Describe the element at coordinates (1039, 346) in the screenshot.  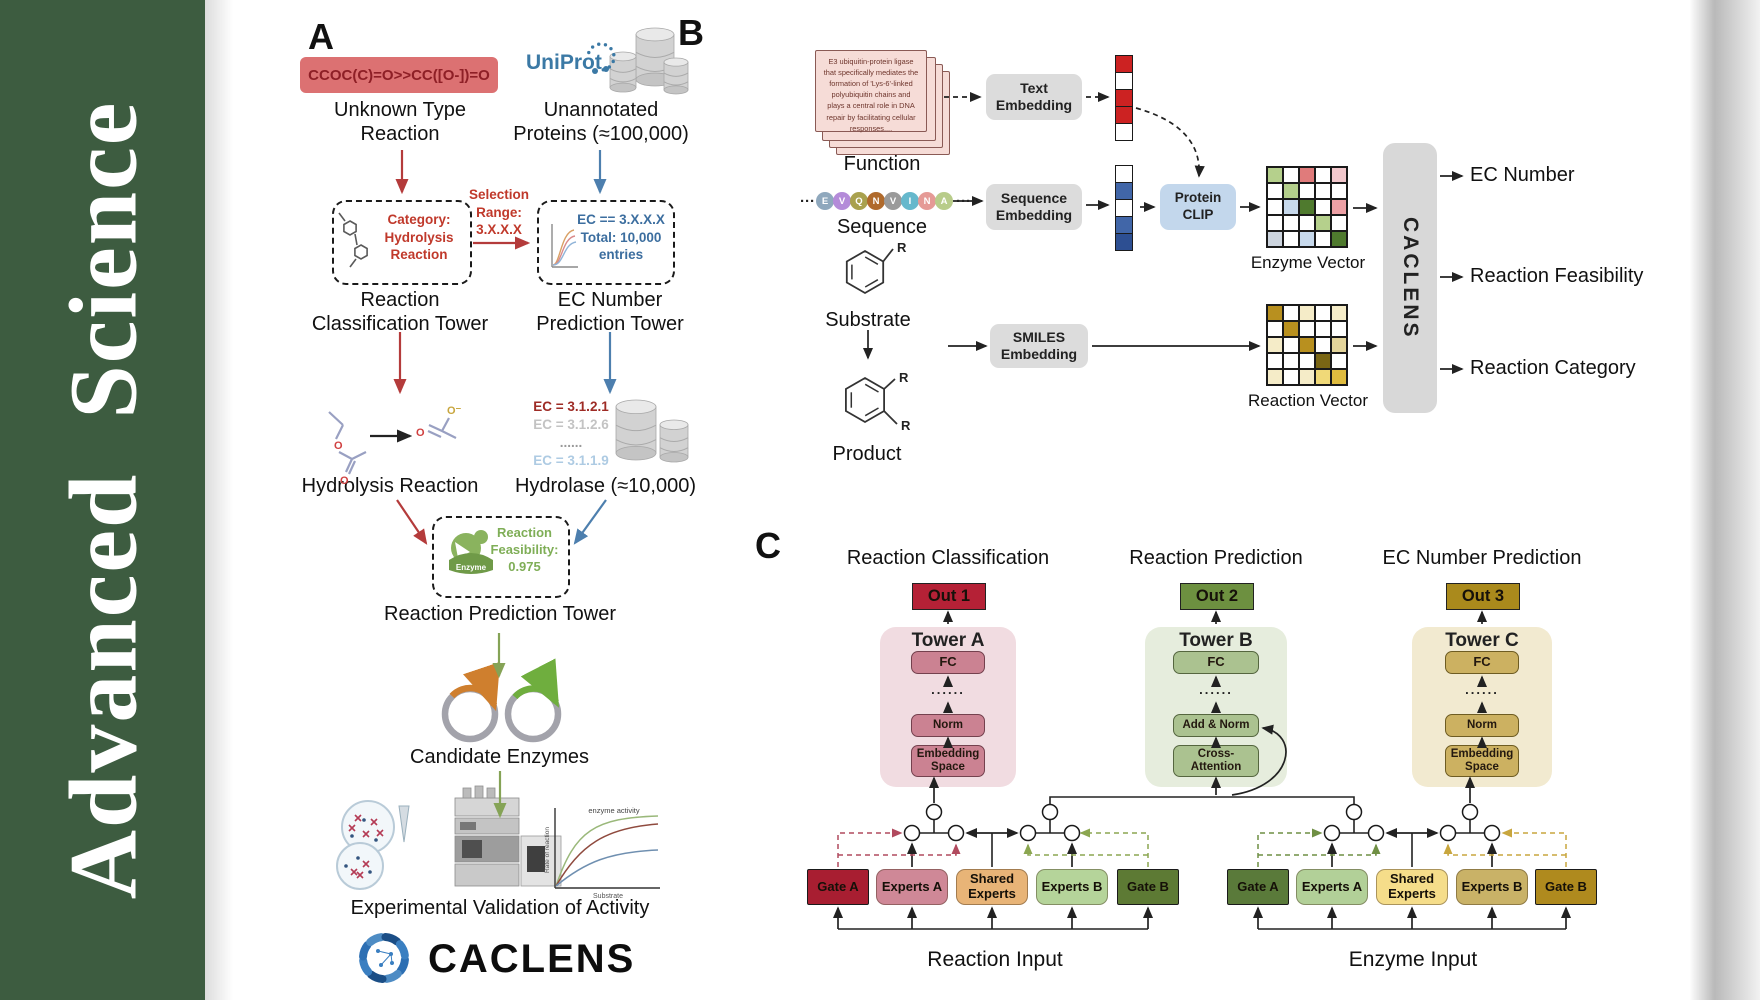
I see `smiles-embedding-box: SMILES Embedding` at that location.